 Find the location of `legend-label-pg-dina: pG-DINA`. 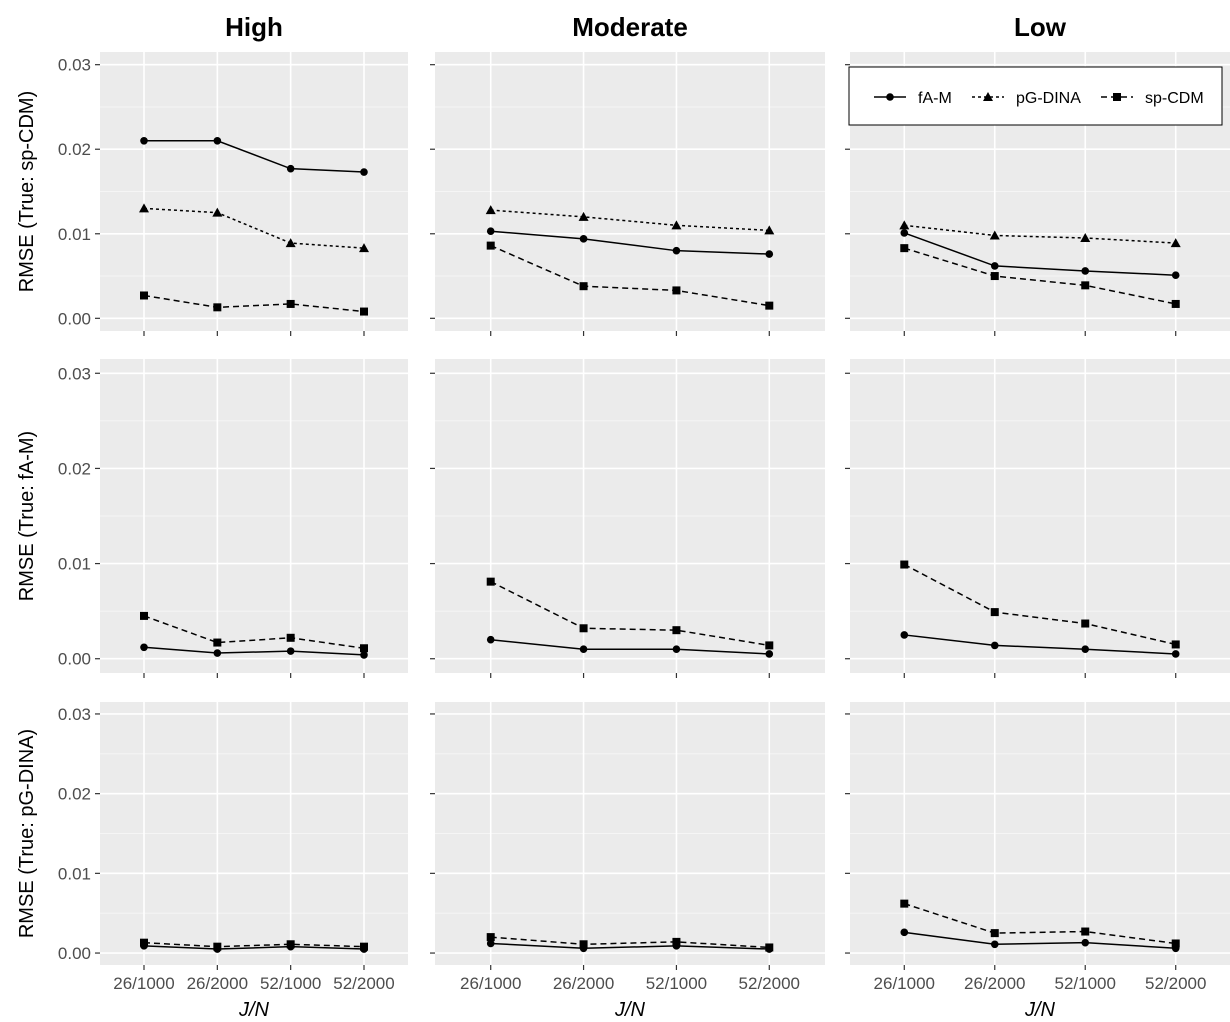

legend-label-pg-dina: pG-DINA is located at coordinates (1048, 98).